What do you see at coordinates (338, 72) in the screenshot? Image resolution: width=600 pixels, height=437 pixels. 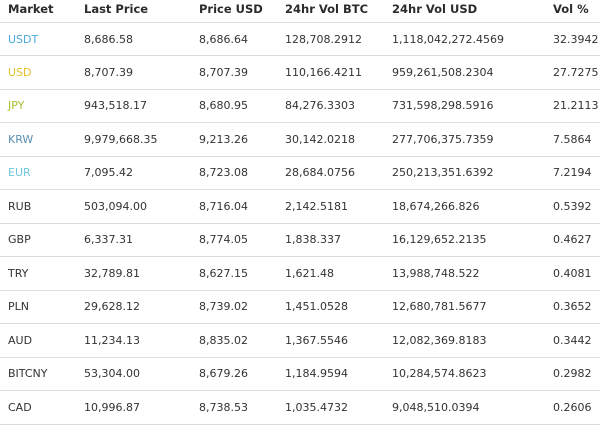 I see `vol-btc-cell: 110,166.4211` at bounding box center [338, 72].